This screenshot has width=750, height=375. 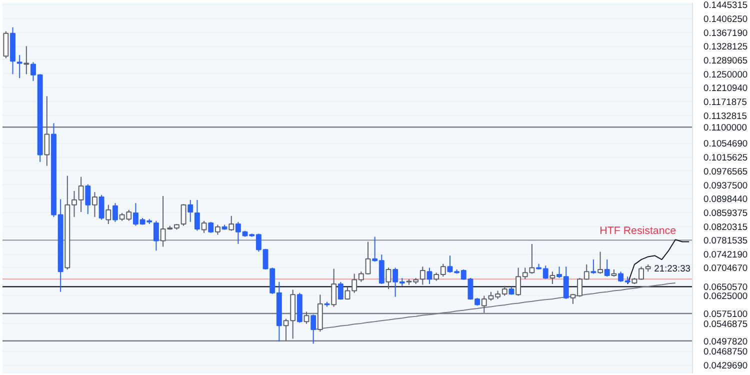 What do you see at coordinates (726, 313) in the screenshot?
I see `ref-line-label: 0.0575100` at bounding box center [726, 313].